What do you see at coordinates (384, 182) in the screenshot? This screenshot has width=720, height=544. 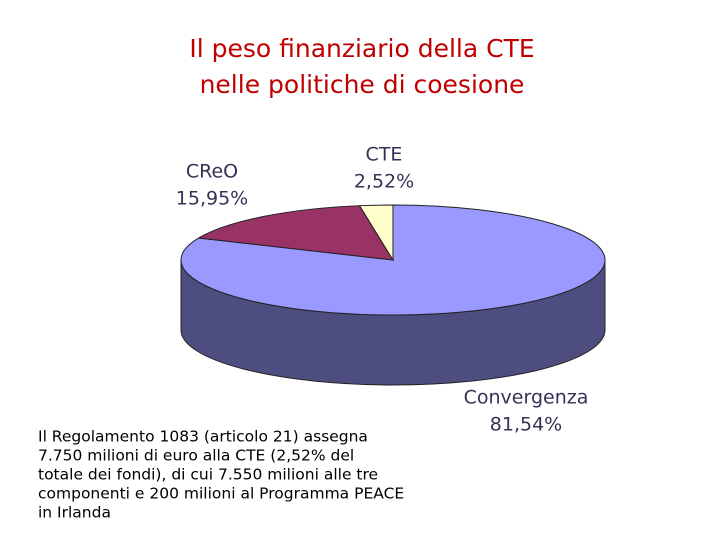 I see `slice-value-label: 2,52%` at bounding box center [384, 182].